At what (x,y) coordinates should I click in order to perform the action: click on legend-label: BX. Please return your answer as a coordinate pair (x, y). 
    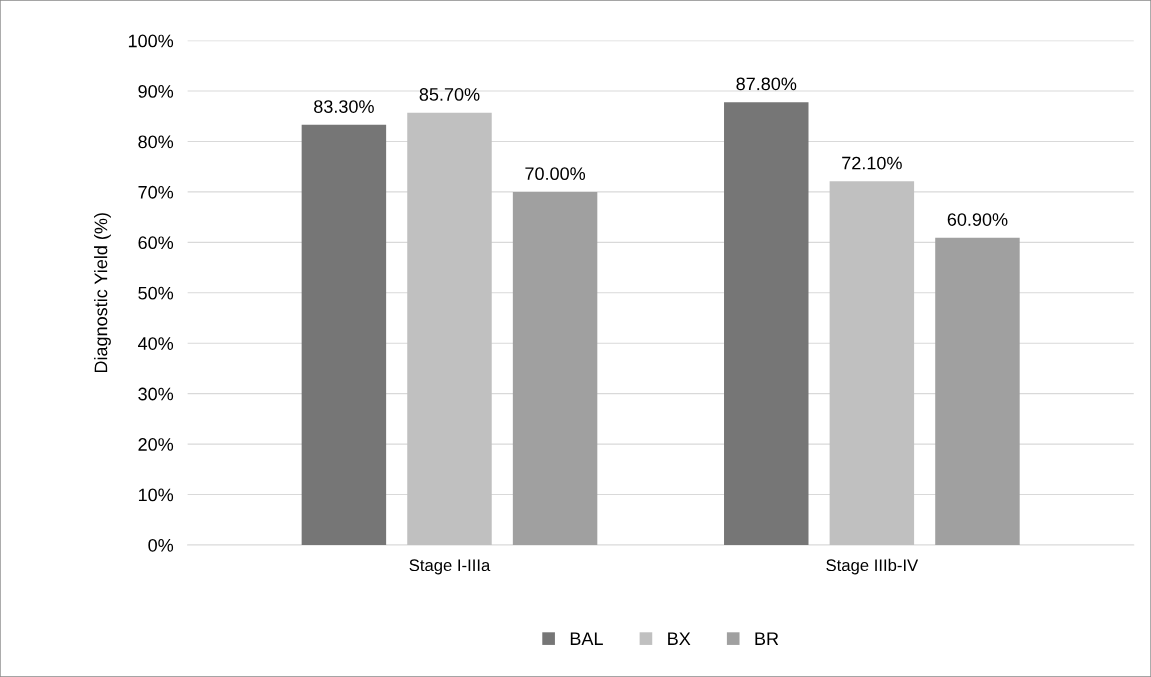
    Looking at the image, I should click on (679, 638).